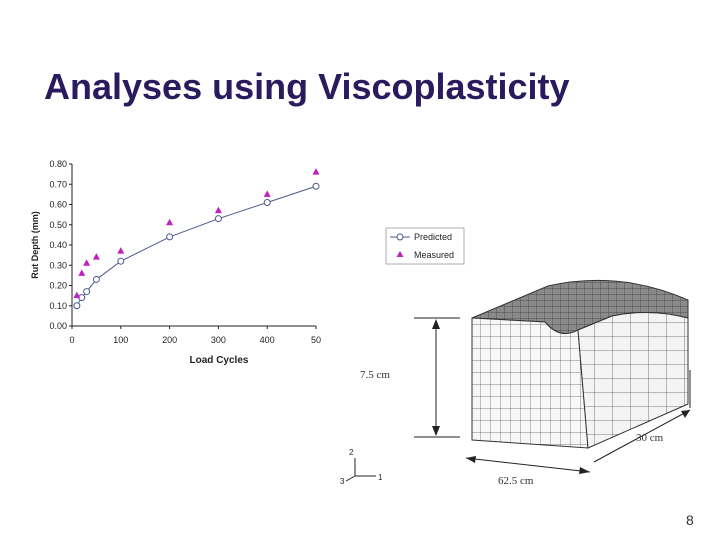 This screenshot has width=720, height=540. What do you see at coordinates (169, 340) in the screenshot?
I see `x-tick-label: 200` at bounding box center [169, 340].